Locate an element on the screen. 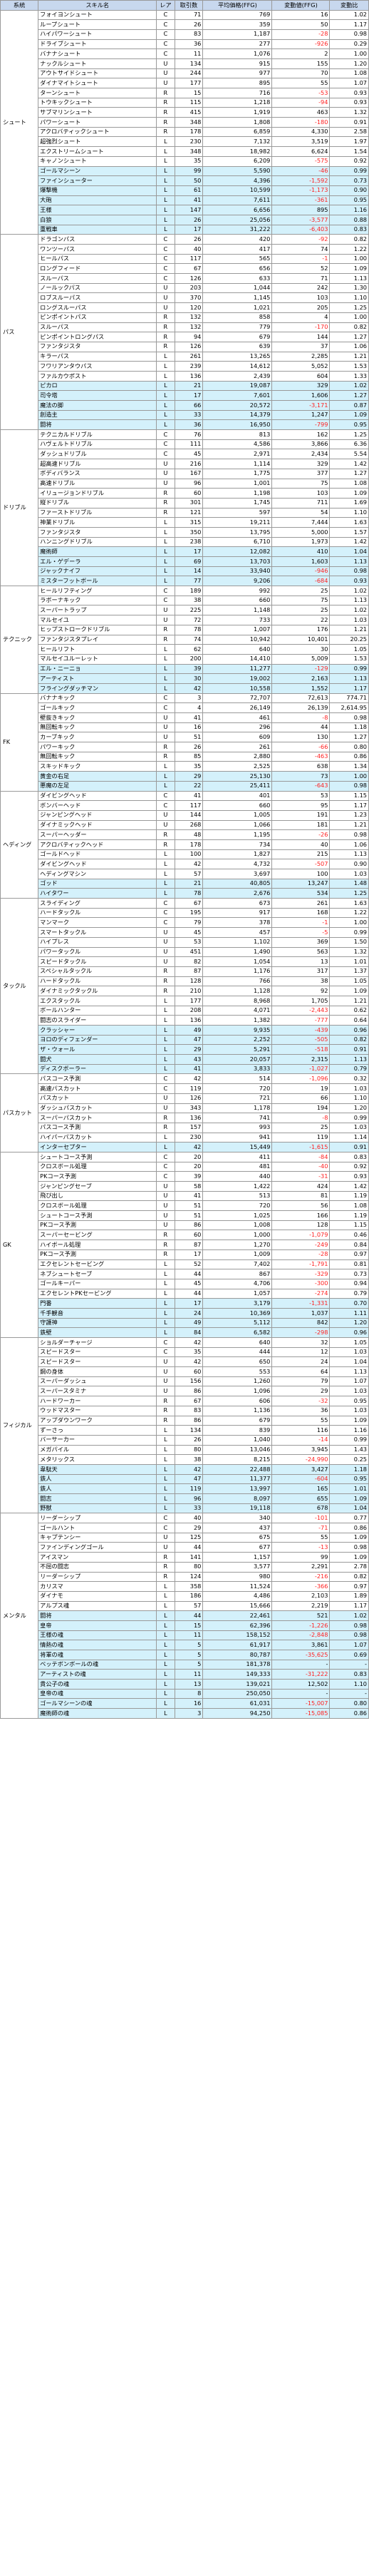 The width and height of the screenshot is (369, 2576). table-row: 闘将 L 44 22,461 521 1.02 is located at coordinates (185, 1615).